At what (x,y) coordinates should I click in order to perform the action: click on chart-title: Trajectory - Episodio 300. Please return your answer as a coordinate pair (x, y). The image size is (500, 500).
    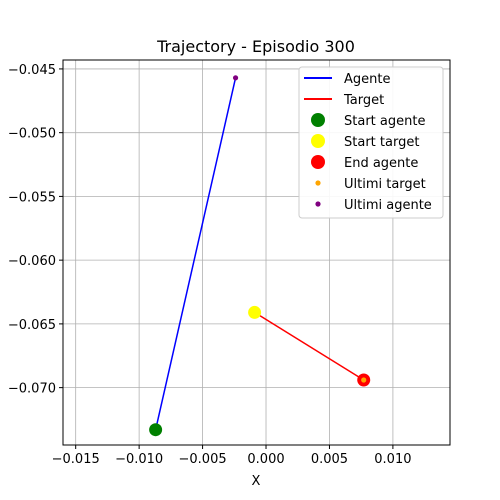
    Looking at the image, I should click on (255, 46).